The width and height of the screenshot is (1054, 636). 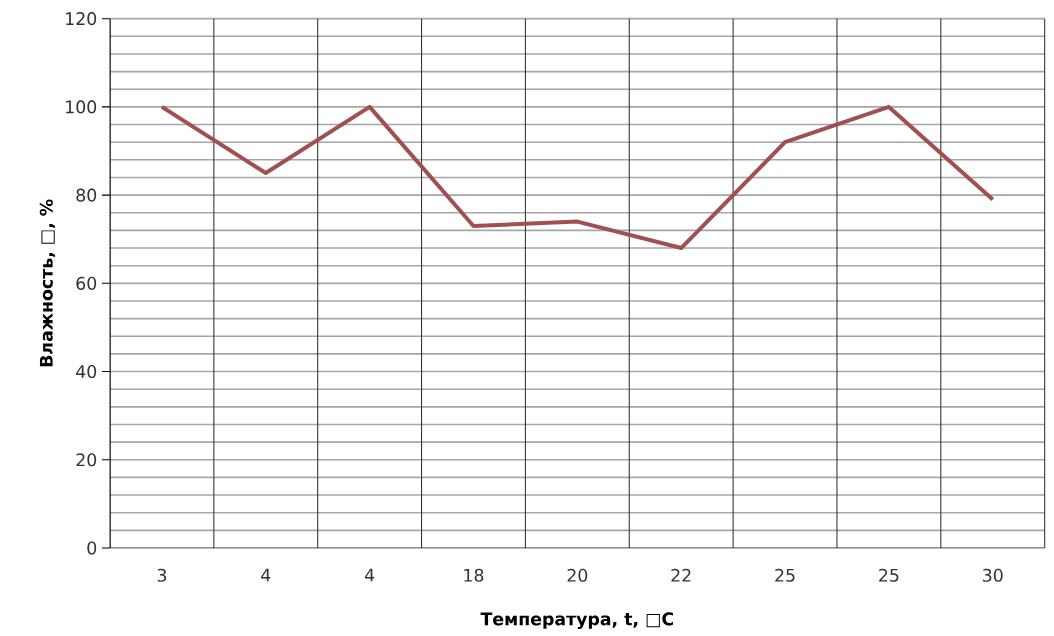 What do you see at coordinates (81, 107) in the screenshot?
I see `y-tick-label: 100` at bounding box center [81, 107].